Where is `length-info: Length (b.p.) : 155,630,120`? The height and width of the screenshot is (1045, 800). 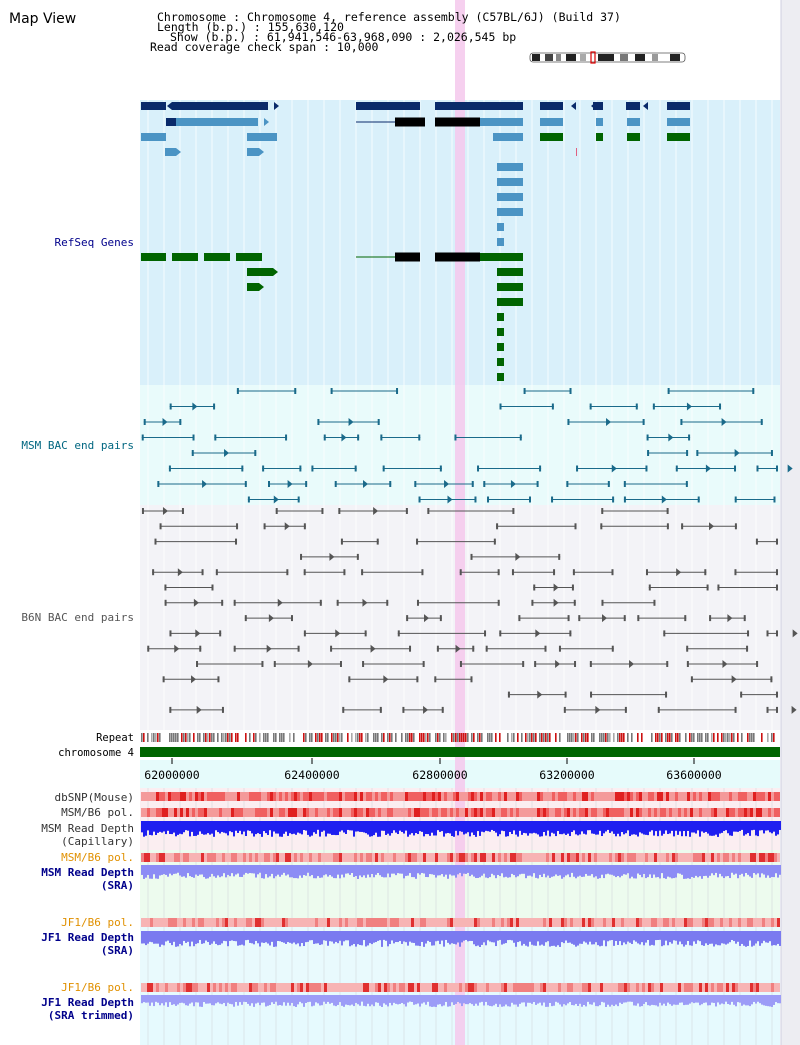 length-info: Length (b.p.) : 155,630,120 is located at coordinates (250, 27).